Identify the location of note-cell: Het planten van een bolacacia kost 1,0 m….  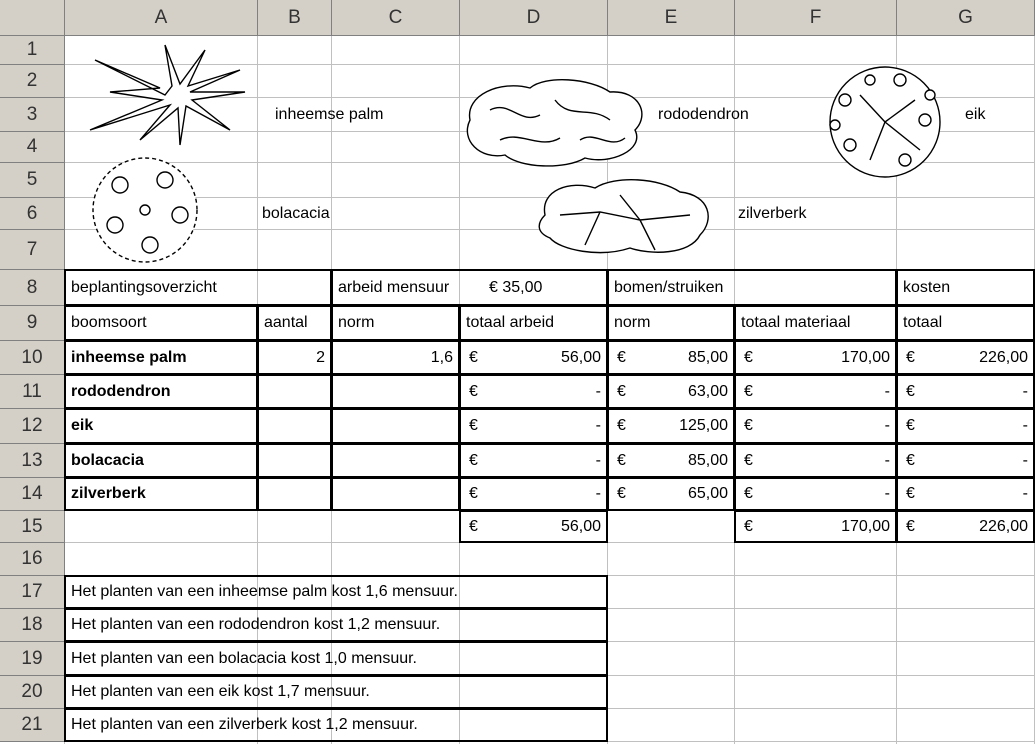
(336, 658).